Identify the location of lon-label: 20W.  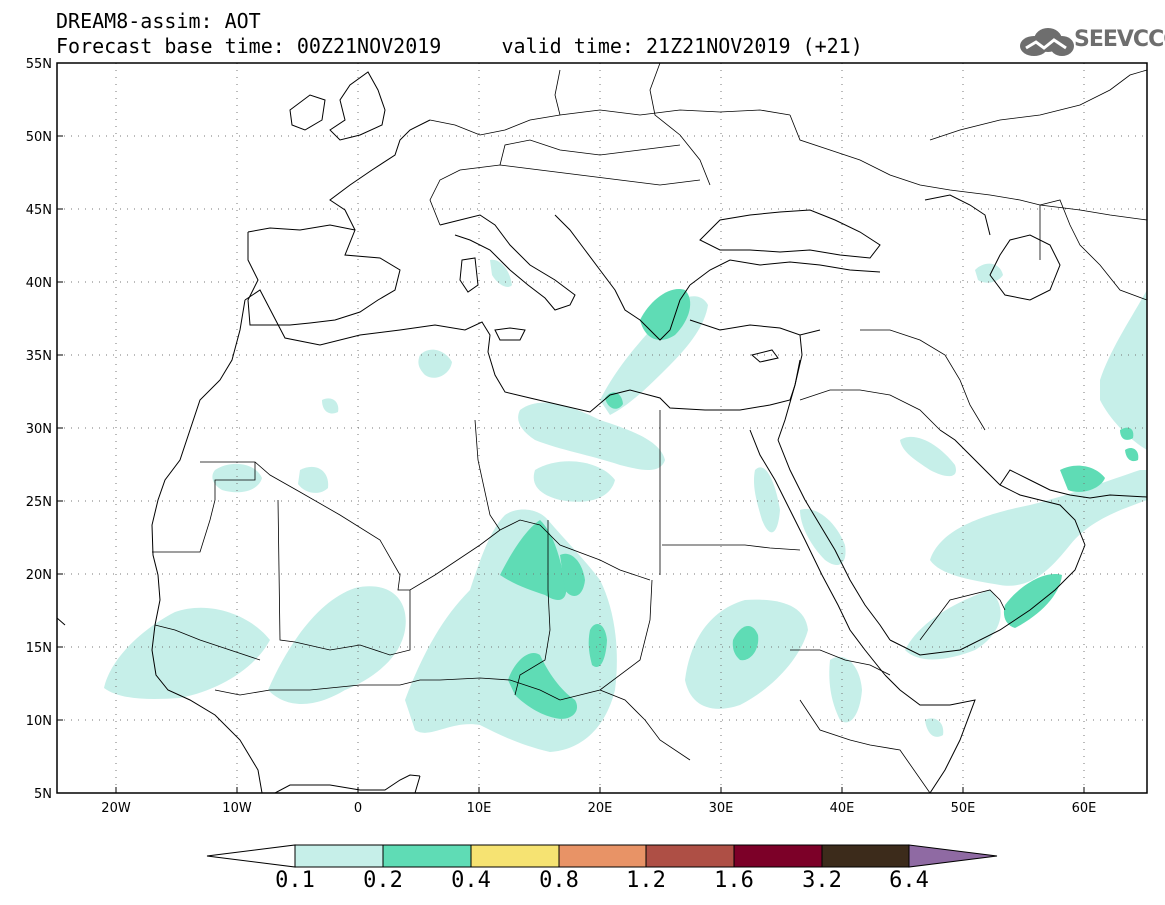
(116, 808).